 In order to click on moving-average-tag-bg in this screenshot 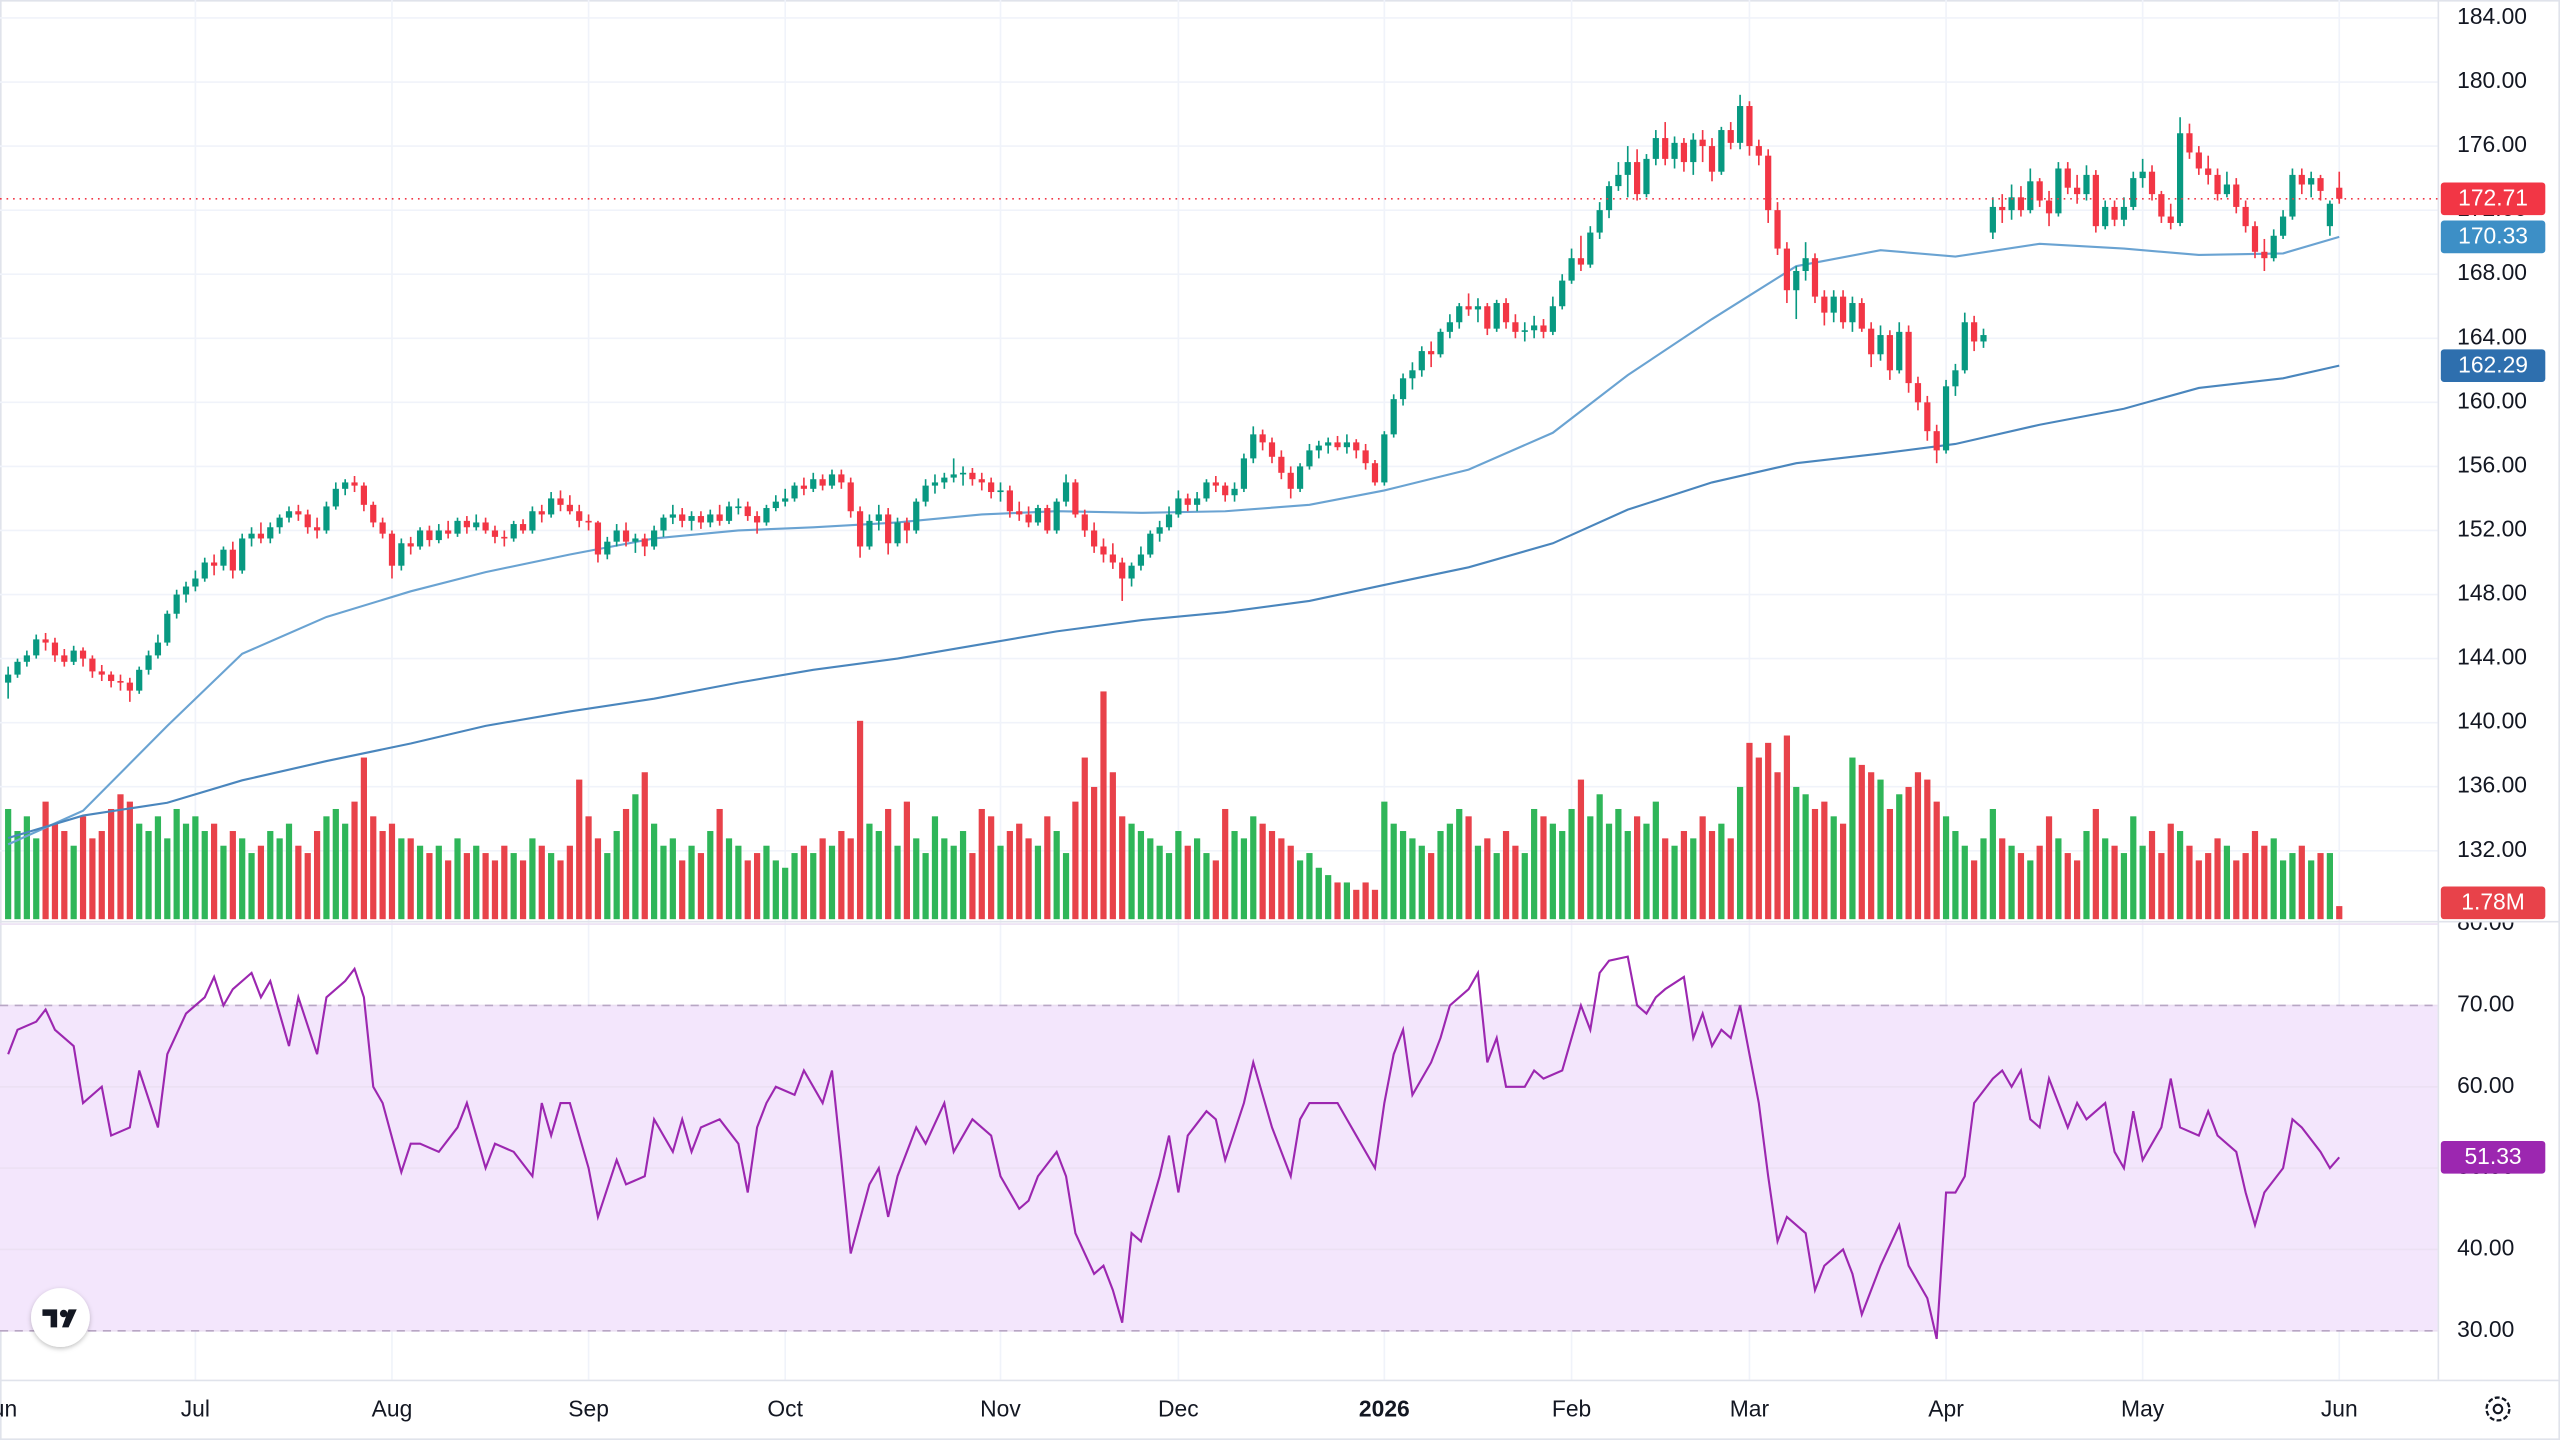, I will do `click(2493, 365)`.